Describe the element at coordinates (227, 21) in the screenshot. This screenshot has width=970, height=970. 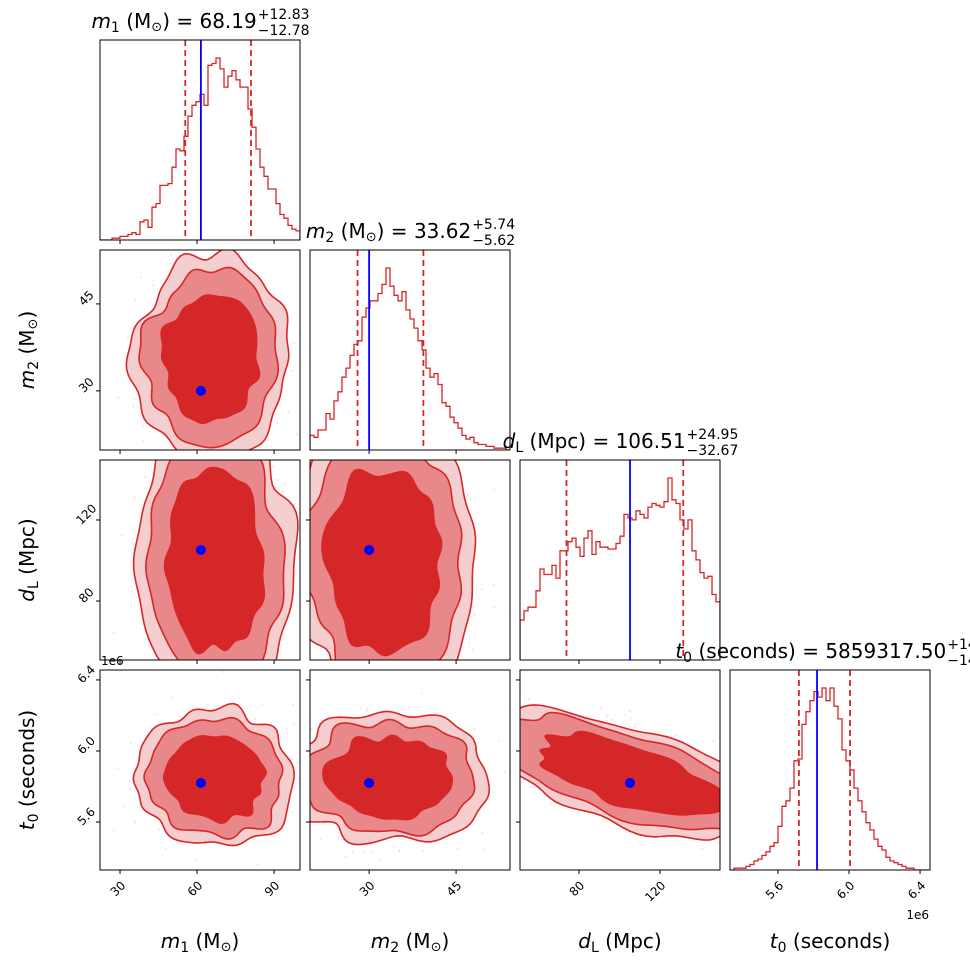
I see `title-value: 68.19` at that location.